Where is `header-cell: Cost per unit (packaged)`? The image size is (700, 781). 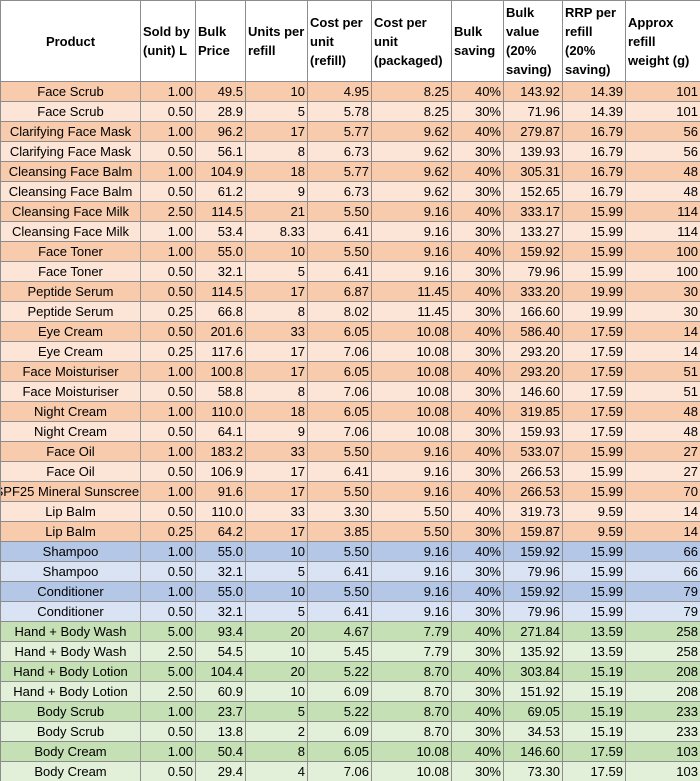
header-cell: Cost per unit (packaged) is located at coordinates (411, 41).